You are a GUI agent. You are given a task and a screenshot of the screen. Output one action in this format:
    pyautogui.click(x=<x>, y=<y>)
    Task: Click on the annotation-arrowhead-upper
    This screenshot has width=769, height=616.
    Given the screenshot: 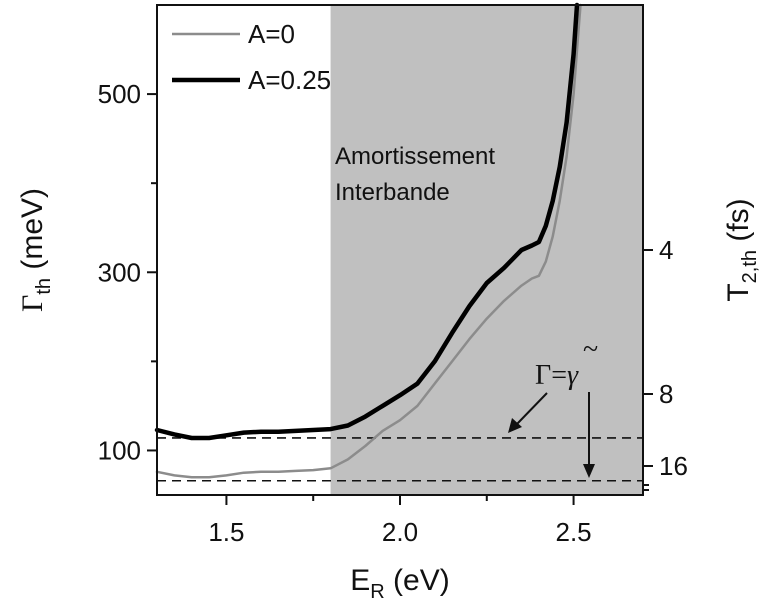 What is the action you would take?
    pyautogui.click(x=515, y=425)
    